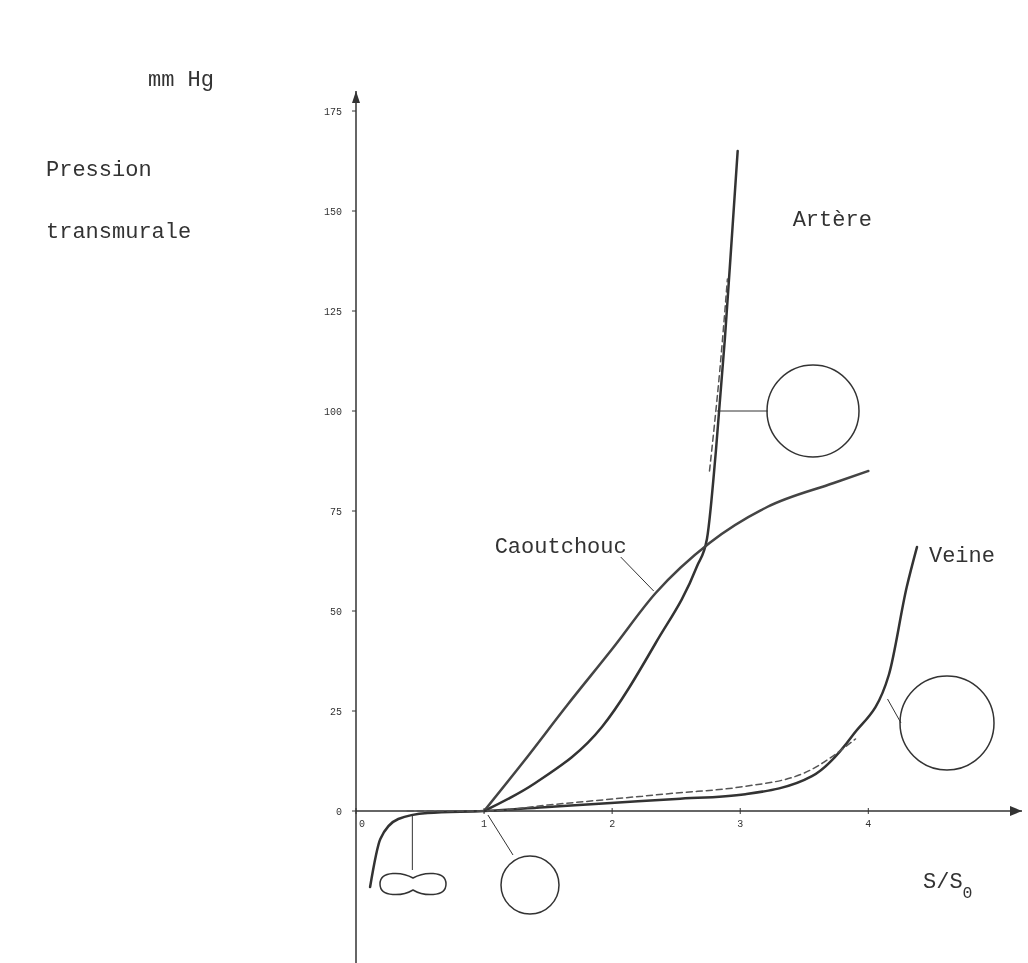  Describe the element at coordinates (948, 886) in the screenshot. I see `x-axis-title: S/S$_{0}$` at that location.